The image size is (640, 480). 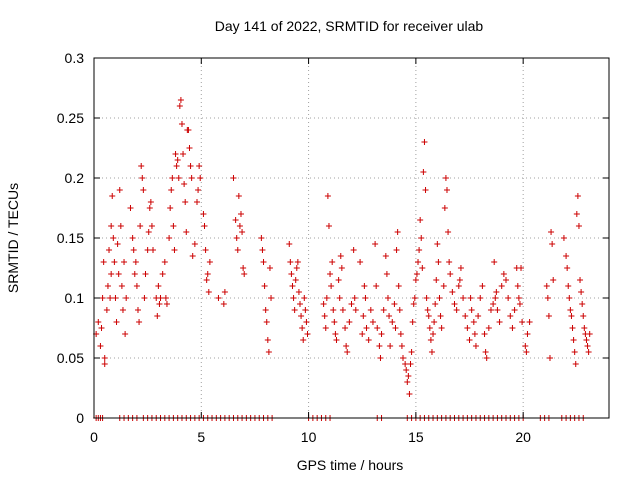 What do you see at coordinates (75, 298) in the screenshot?
I see `y-tick-label: 0.1` at bounding box center [75, 298].